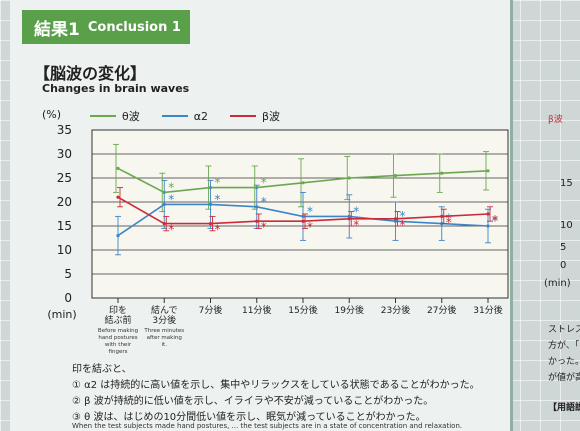 The image size is (580, 431). I want to click on y-tick-label: 20, so click(64, 202).